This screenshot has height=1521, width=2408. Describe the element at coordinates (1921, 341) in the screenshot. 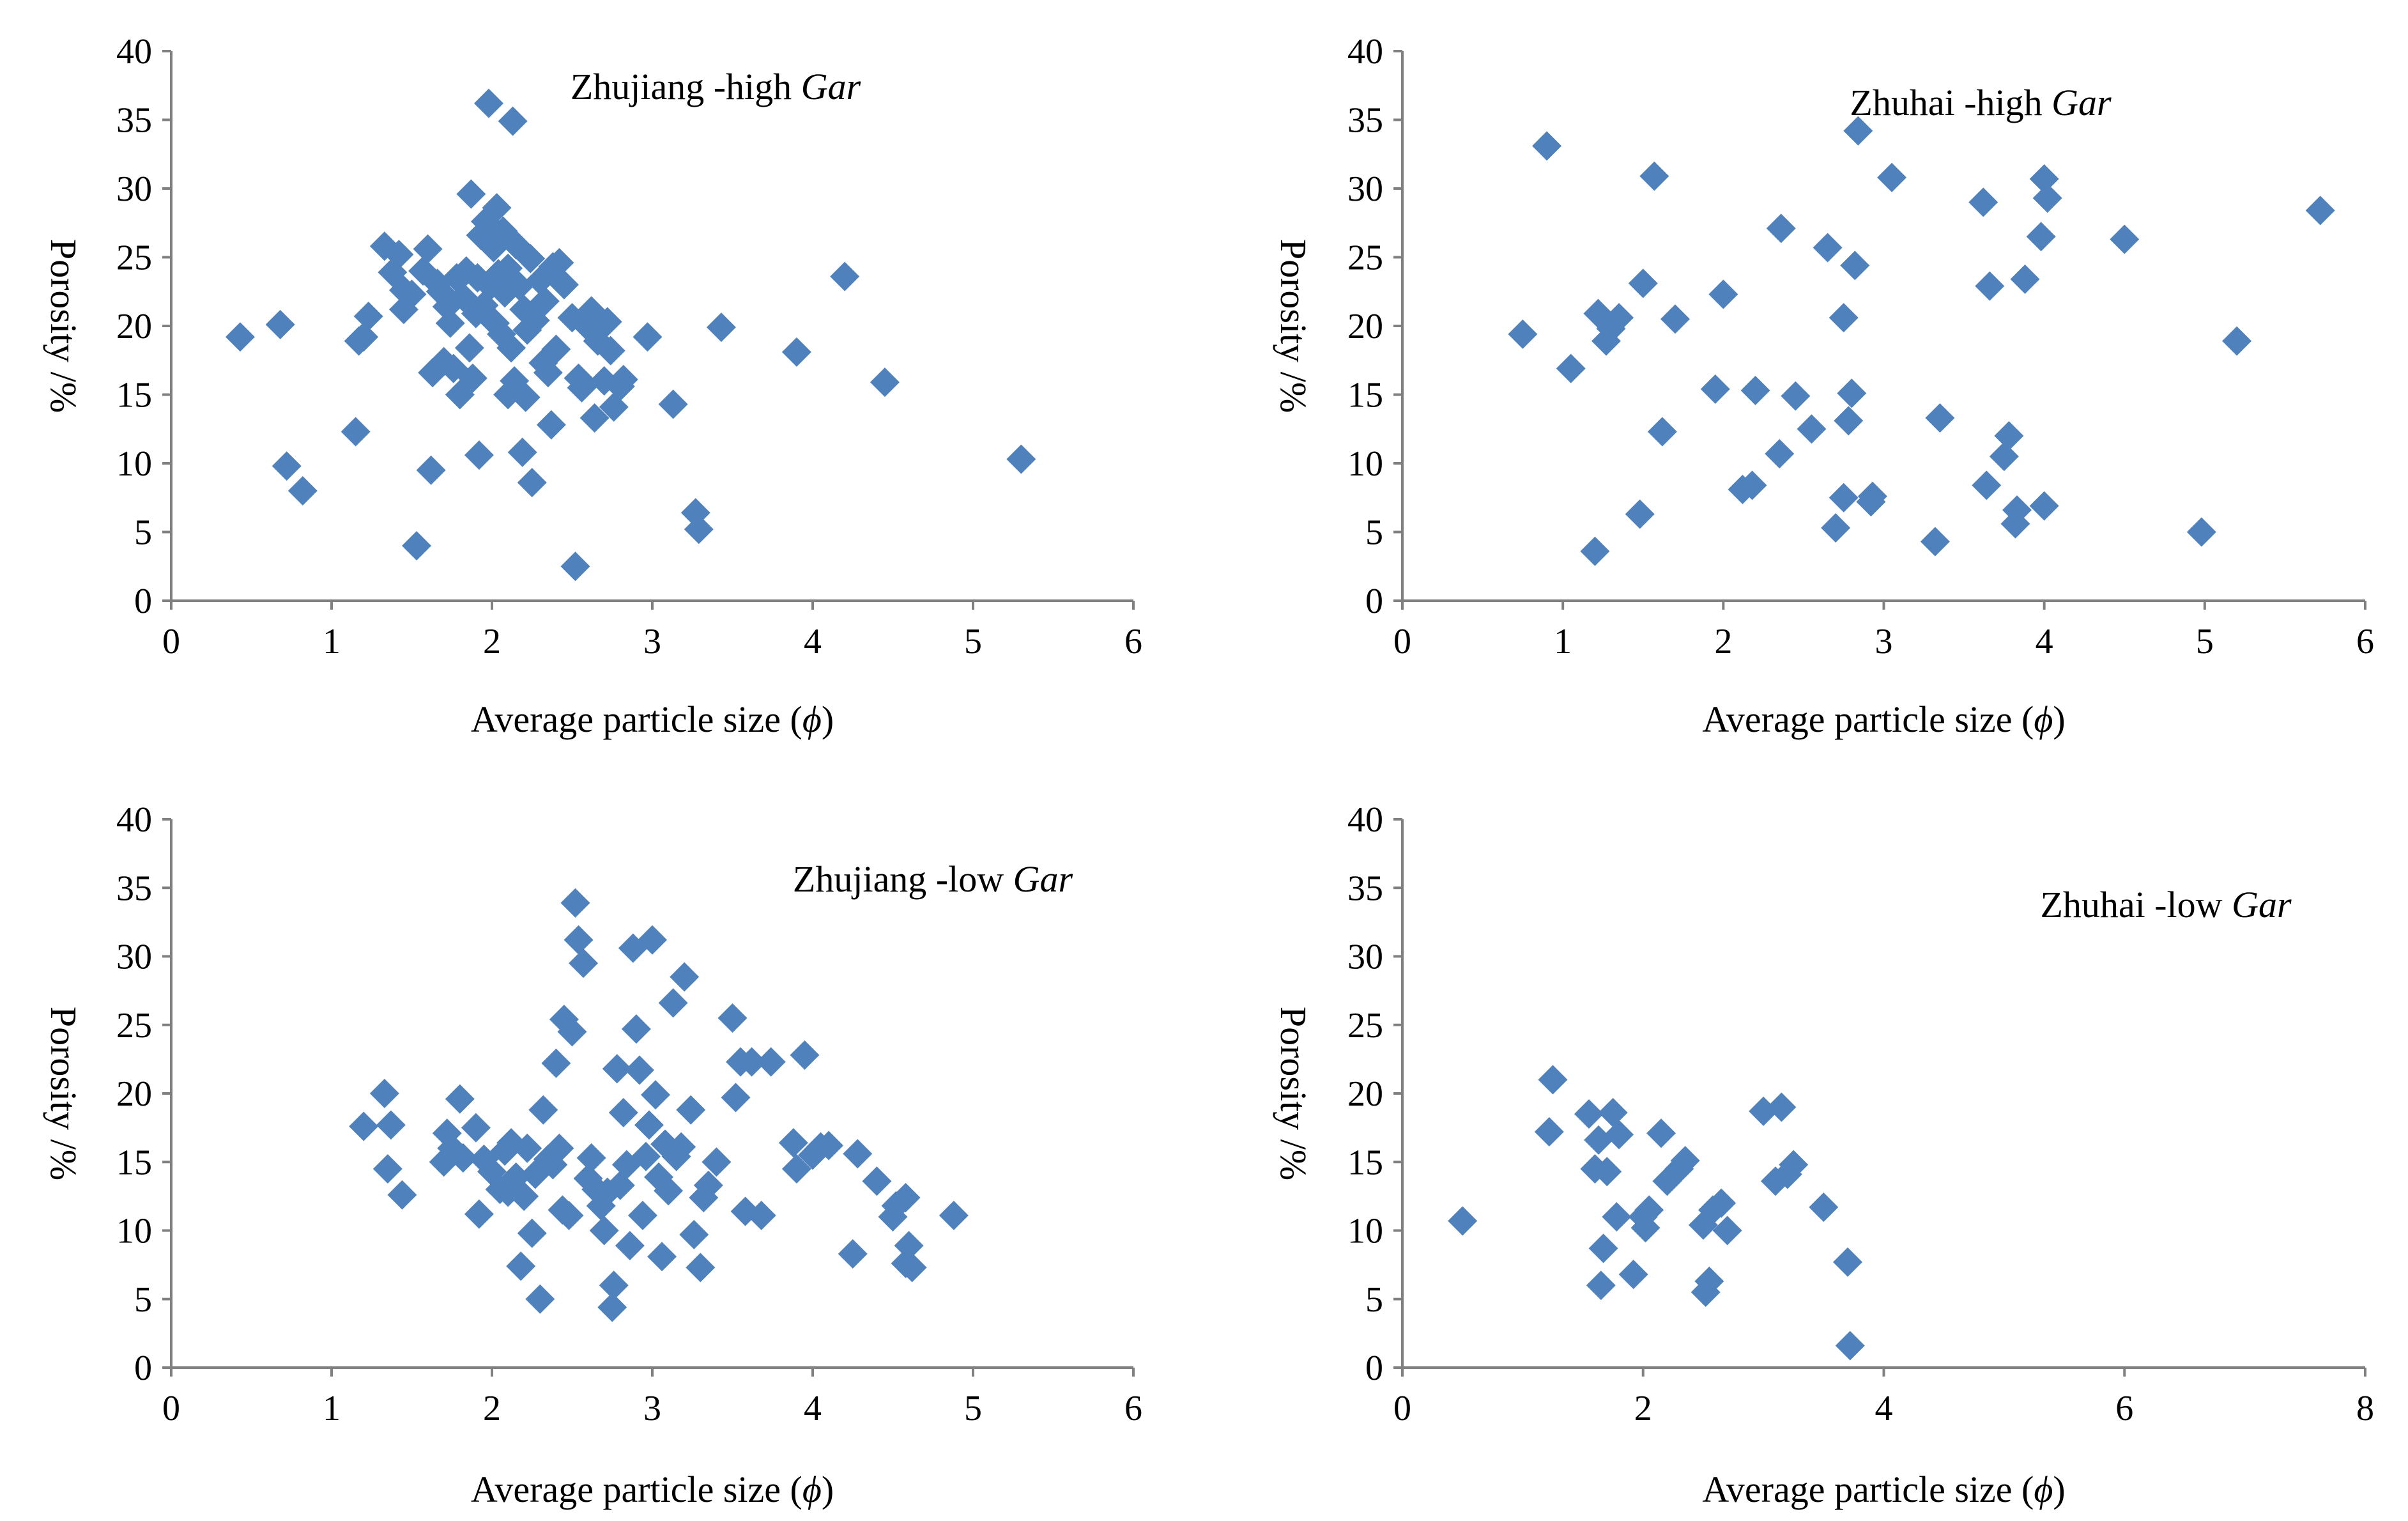

I see `data-points` at that location.